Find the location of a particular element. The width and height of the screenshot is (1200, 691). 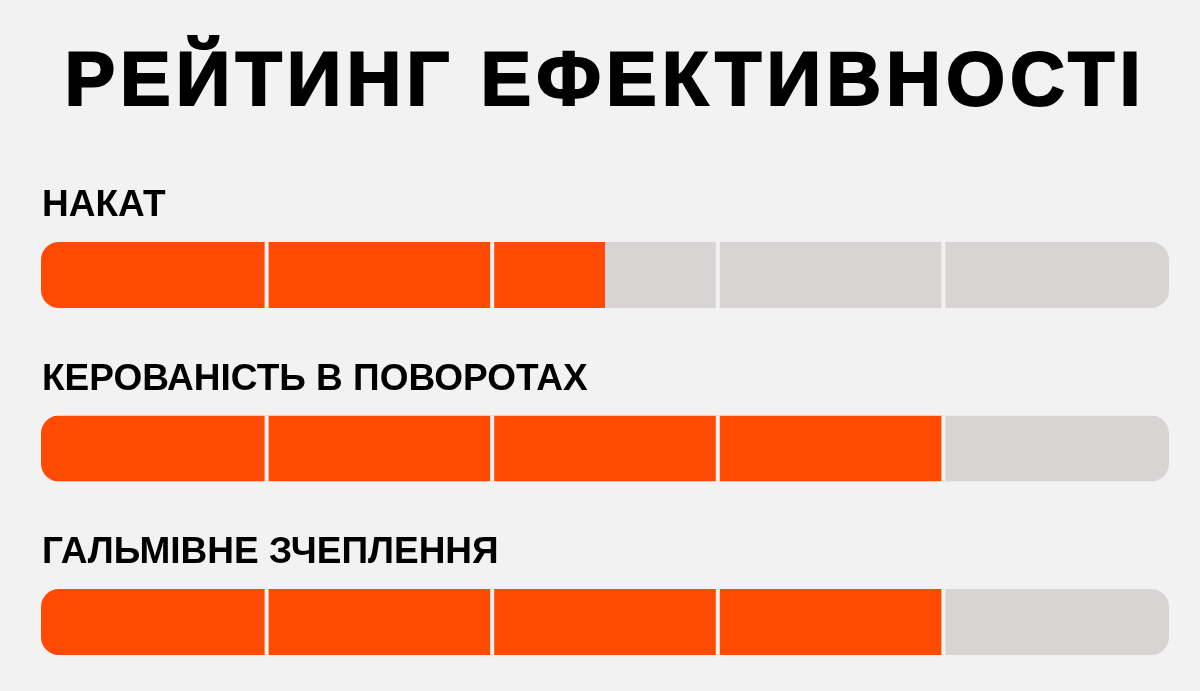

y-tick-label: ГАЛЬМІВНЕ ЗЧЕПЛЕННЯ is located at coordinates (270, 550).